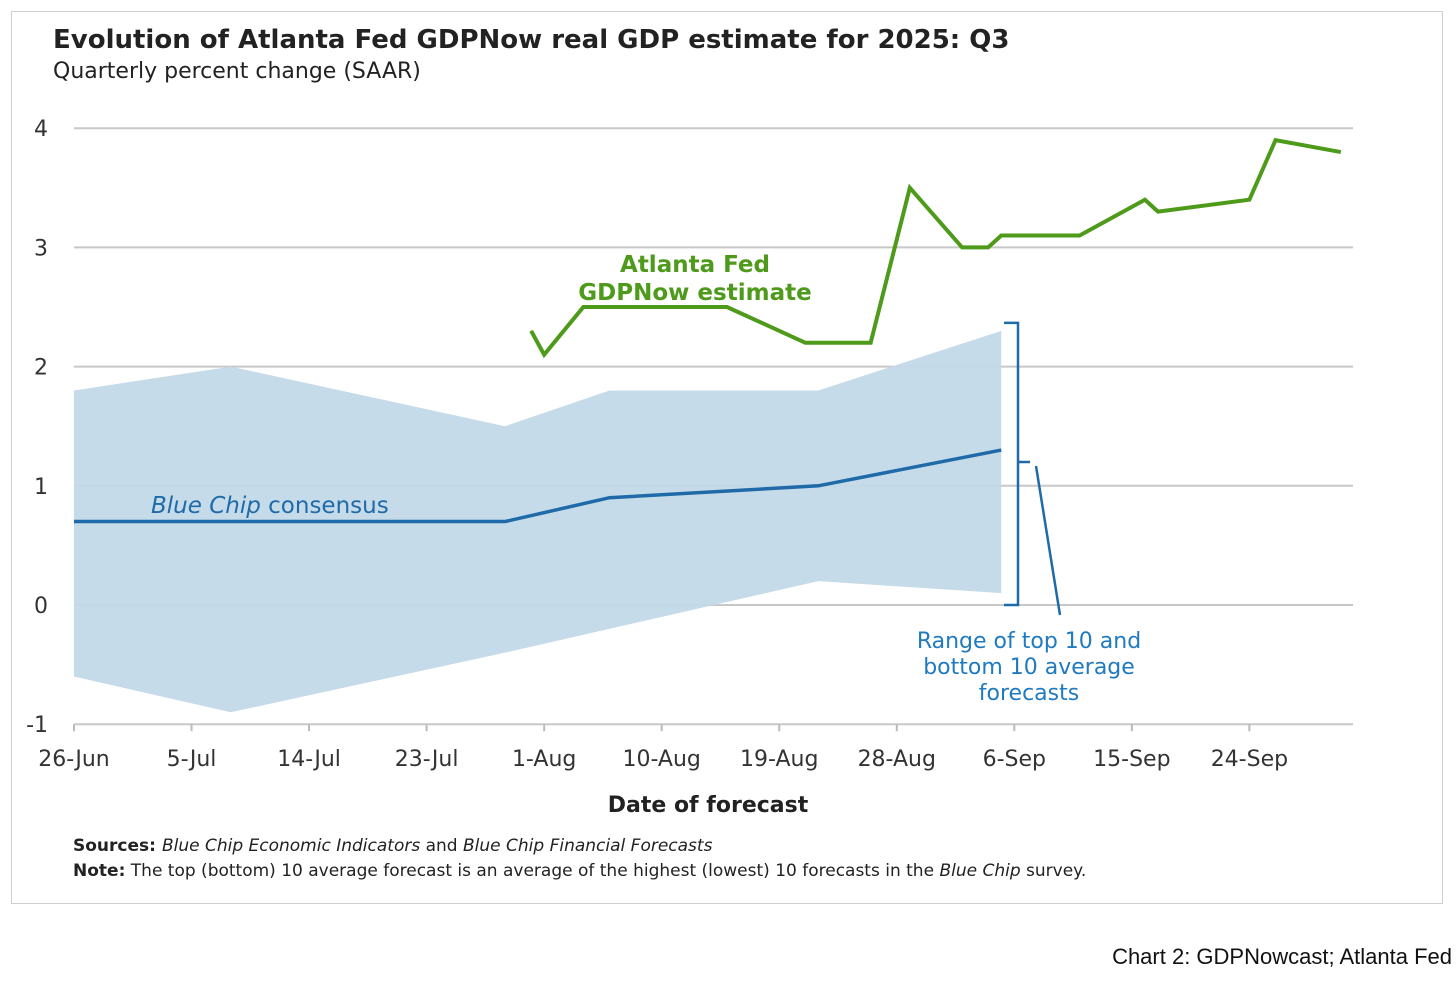 This screenshot has height=985, width=1456. What do you see at coordinates (237, 71) in the screenshot?
I see `chart-subtitle: Quarterly percent change (SAAR)` at bounding box center [237, 71].